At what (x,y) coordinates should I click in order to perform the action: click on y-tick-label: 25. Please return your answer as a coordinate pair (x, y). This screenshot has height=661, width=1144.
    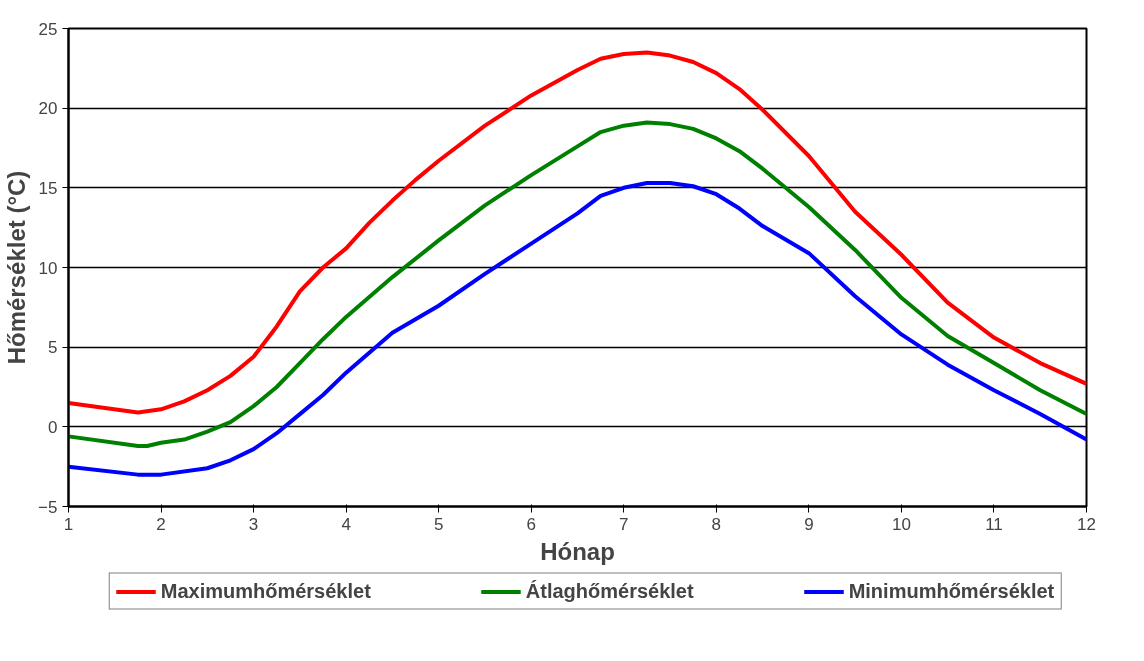
    Looking at the image, I should click on (48, 29).